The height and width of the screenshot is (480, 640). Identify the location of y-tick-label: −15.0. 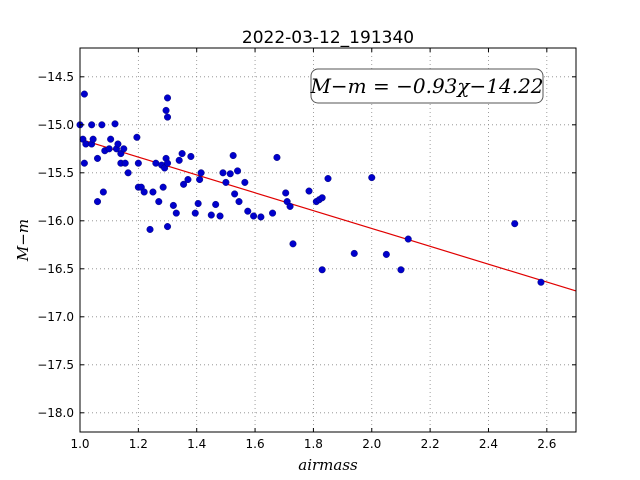
(55, 125).